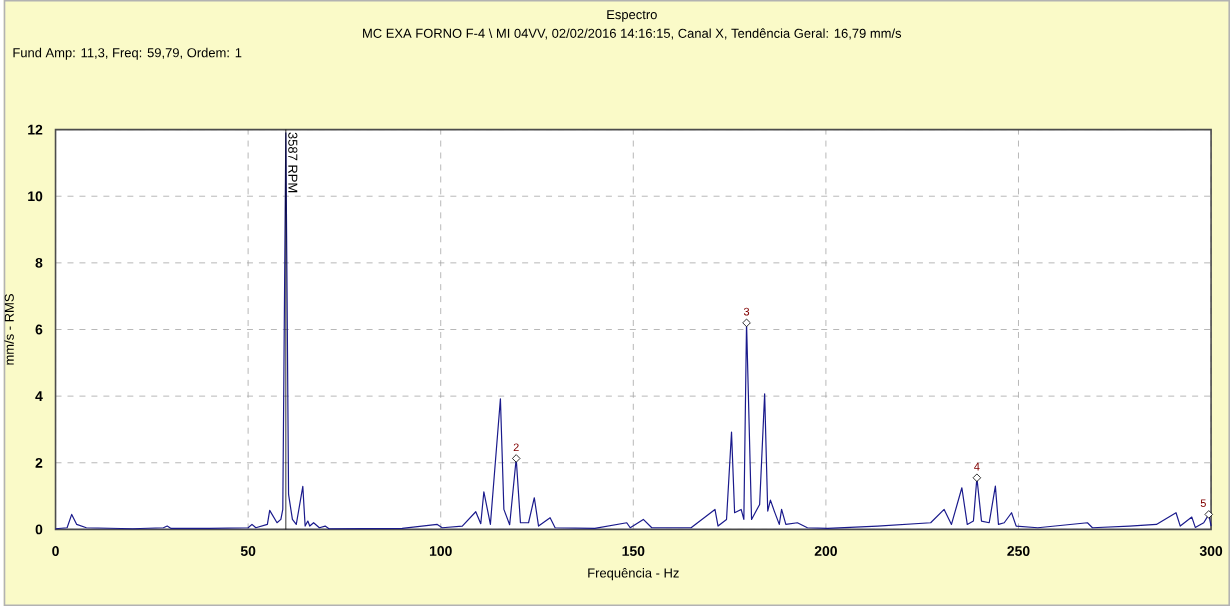 Image resolution: width=1230 pixels, height=606 pixels. I want to click on x-tick-label: 100, so click(440, 551).